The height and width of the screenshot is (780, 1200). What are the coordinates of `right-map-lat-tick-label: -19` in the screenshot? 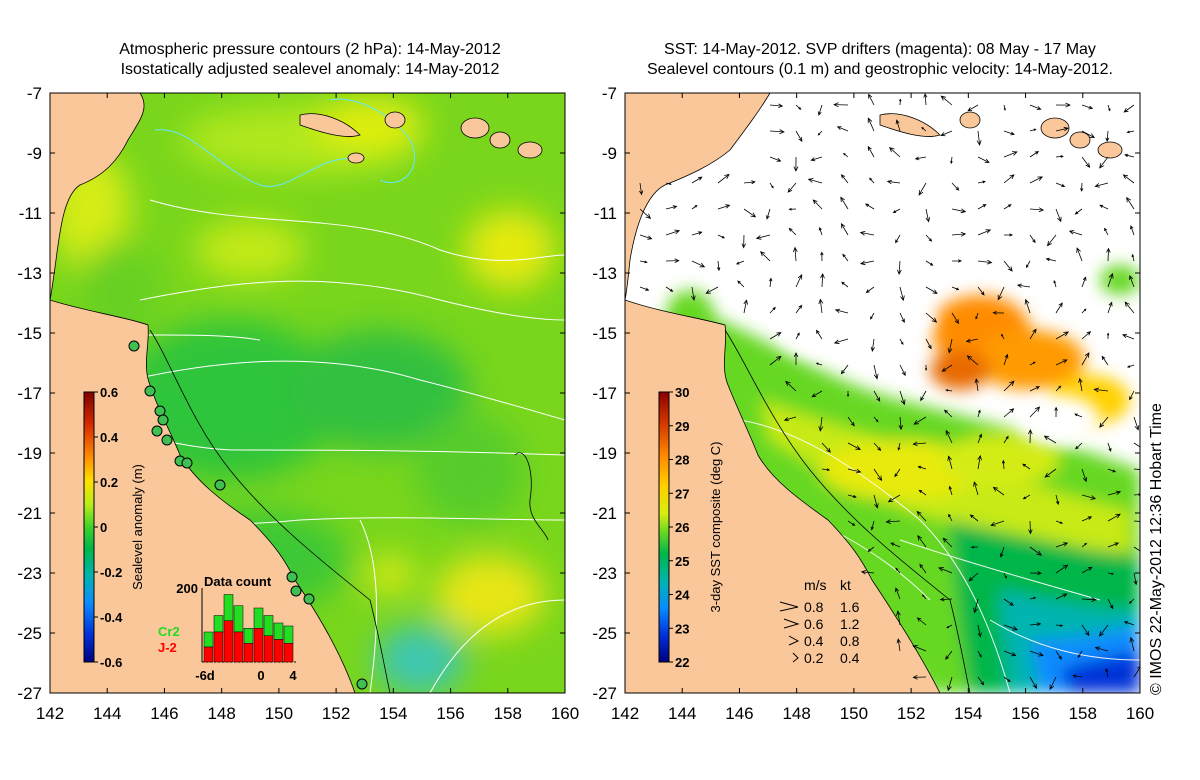 It's located at (604, 453).